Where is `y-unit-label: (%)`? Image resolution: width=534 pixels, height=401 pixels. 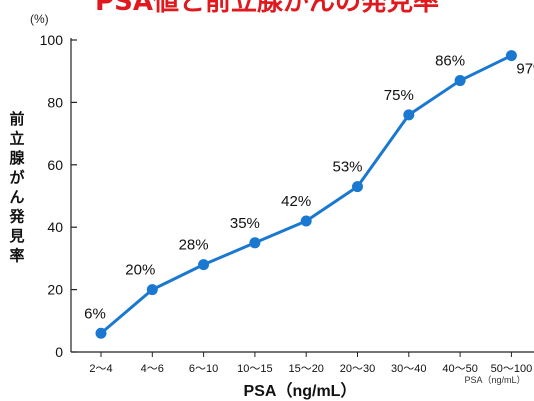
y-unit-label: (%) is located at coordinates (39, 19).